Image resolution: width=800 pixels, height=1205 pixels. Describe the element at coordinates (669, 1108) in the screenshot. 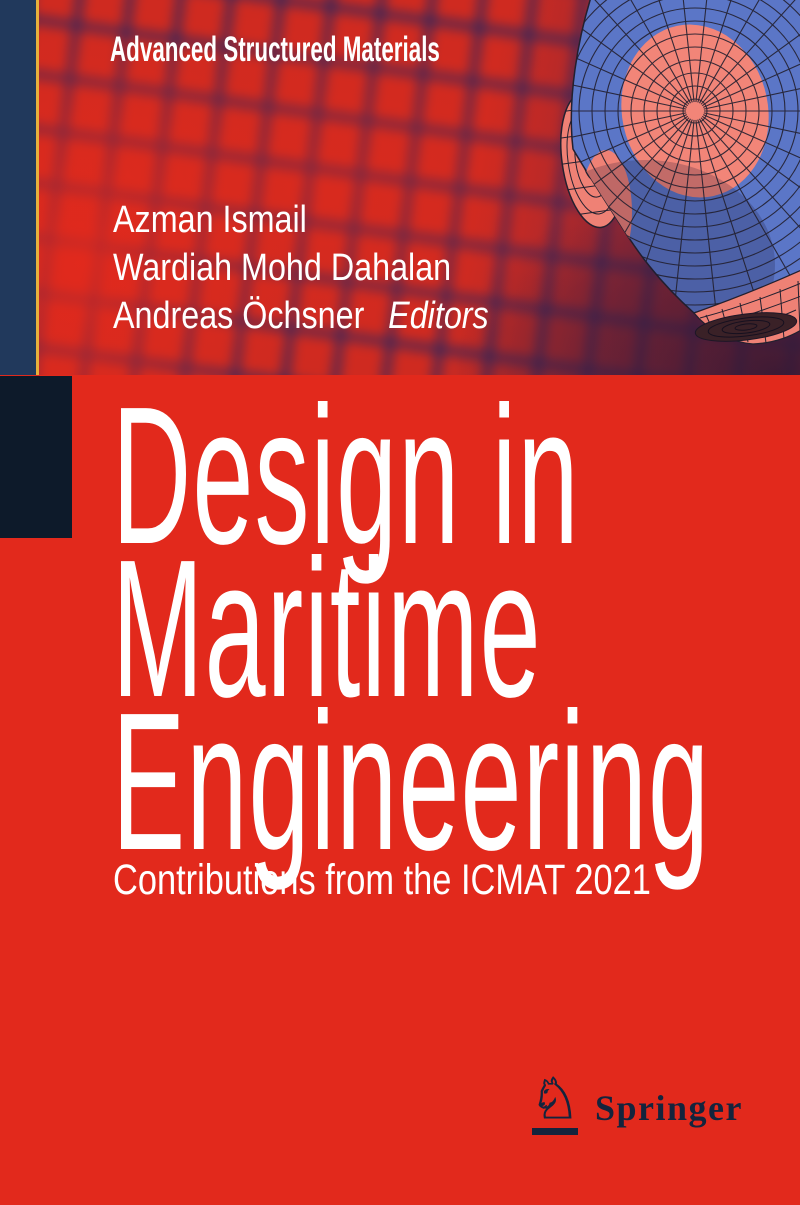

I see `publisher-wordmark: Springer` at that location.